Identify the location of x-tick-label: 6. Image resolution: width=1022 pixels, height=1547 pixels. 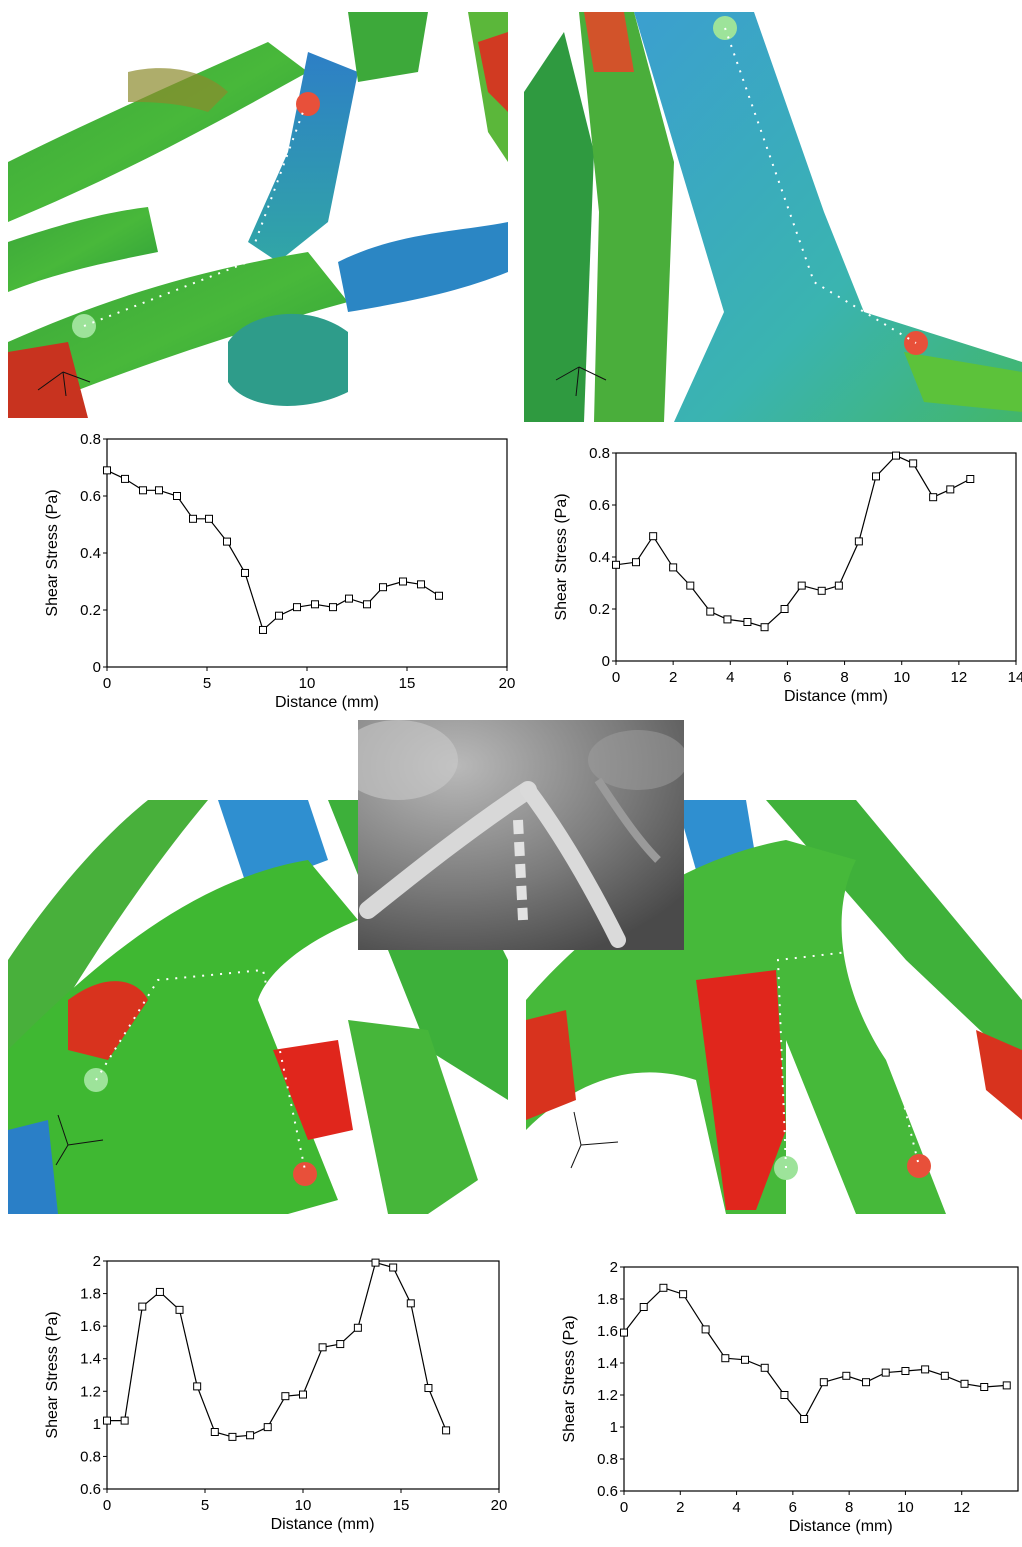
(793, 1507).